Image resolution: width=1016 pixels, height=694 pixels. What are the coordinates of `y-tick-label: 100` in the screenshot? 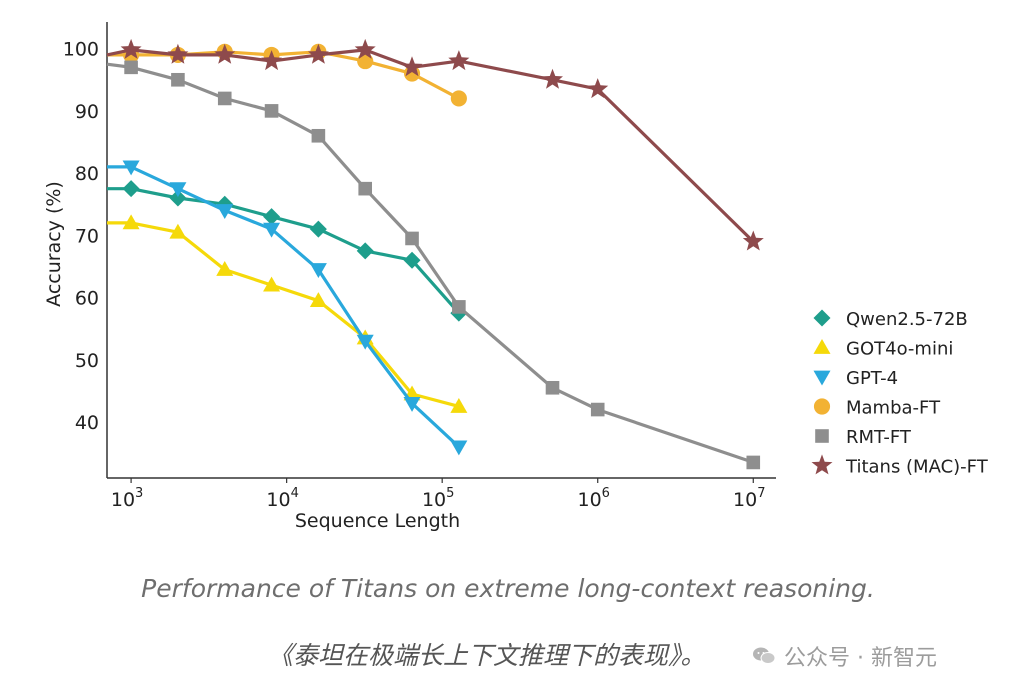 It's located at (81, 50).